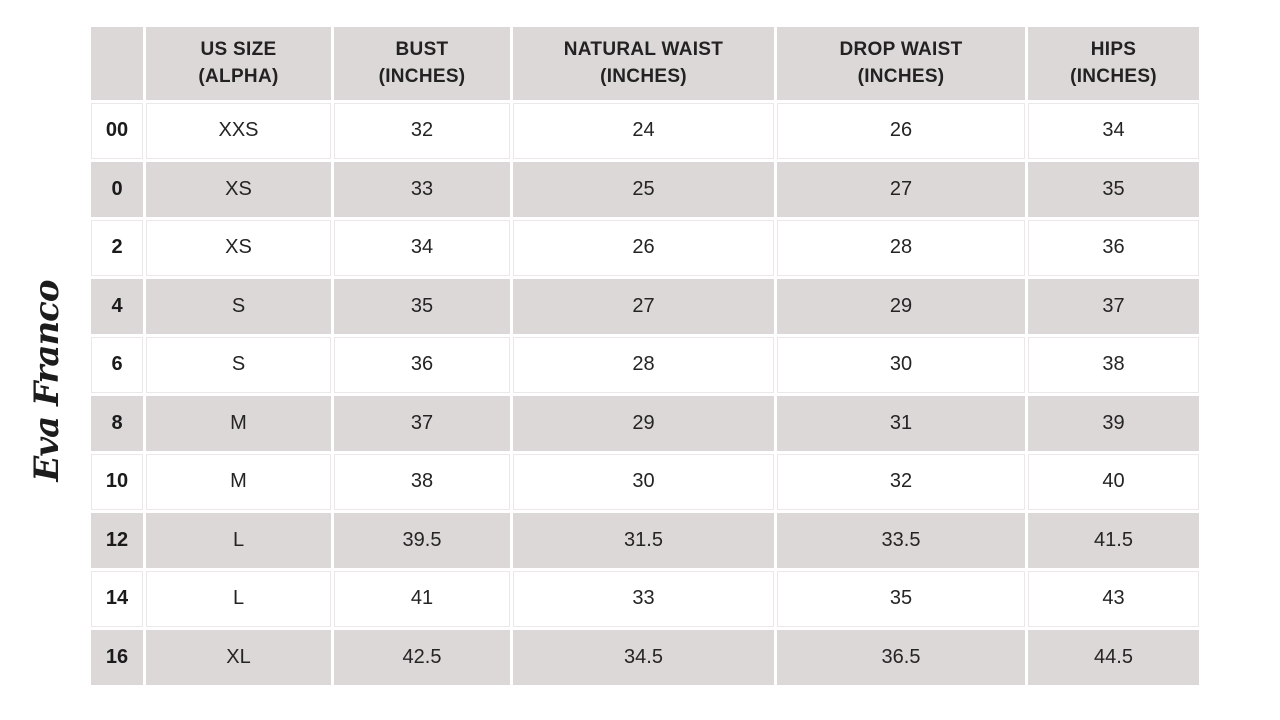 This screenshot has width=1280, height=720. I want to click on cell-hips: 40, so click(1113, 482).